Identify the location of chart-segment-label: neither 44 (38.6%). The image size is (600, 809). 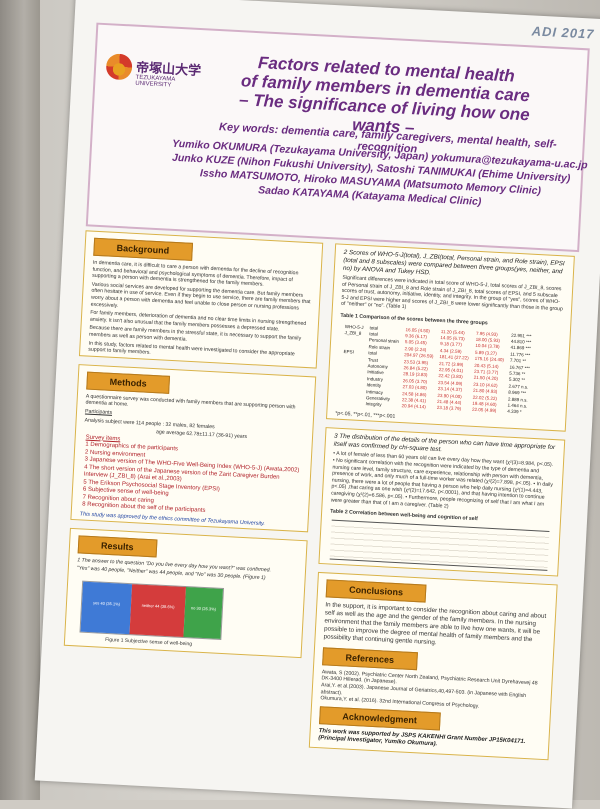
(158, 606).